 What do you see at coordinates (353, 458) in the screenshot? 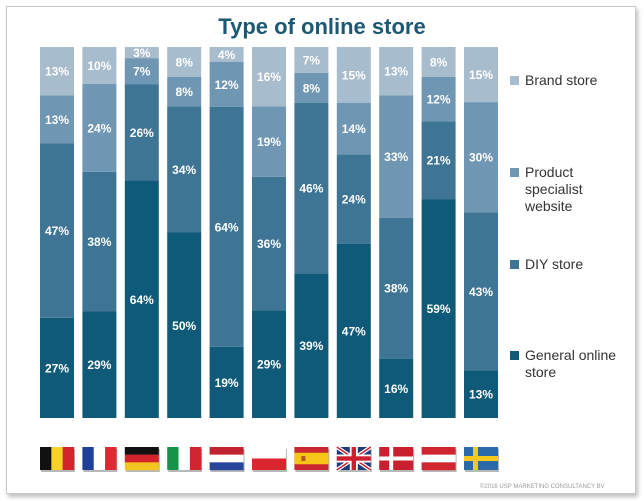
I see `uk-flag-icon` at bounding box center [353, 458].